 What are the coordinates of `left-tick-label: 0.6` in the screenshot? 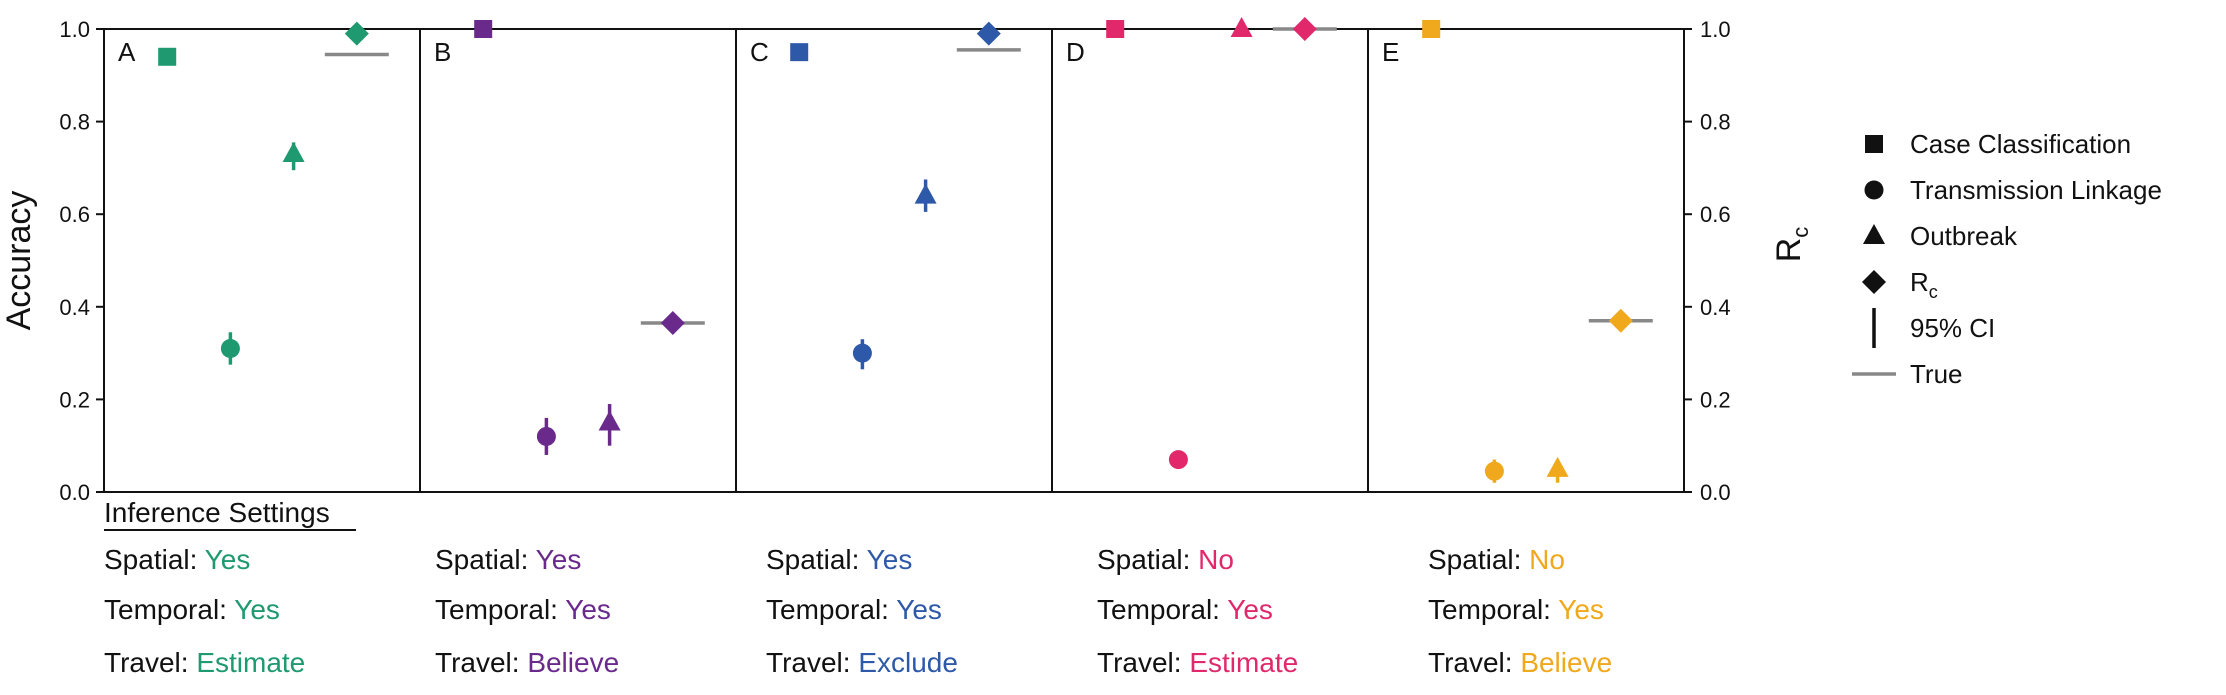 It's located at (74, 214).